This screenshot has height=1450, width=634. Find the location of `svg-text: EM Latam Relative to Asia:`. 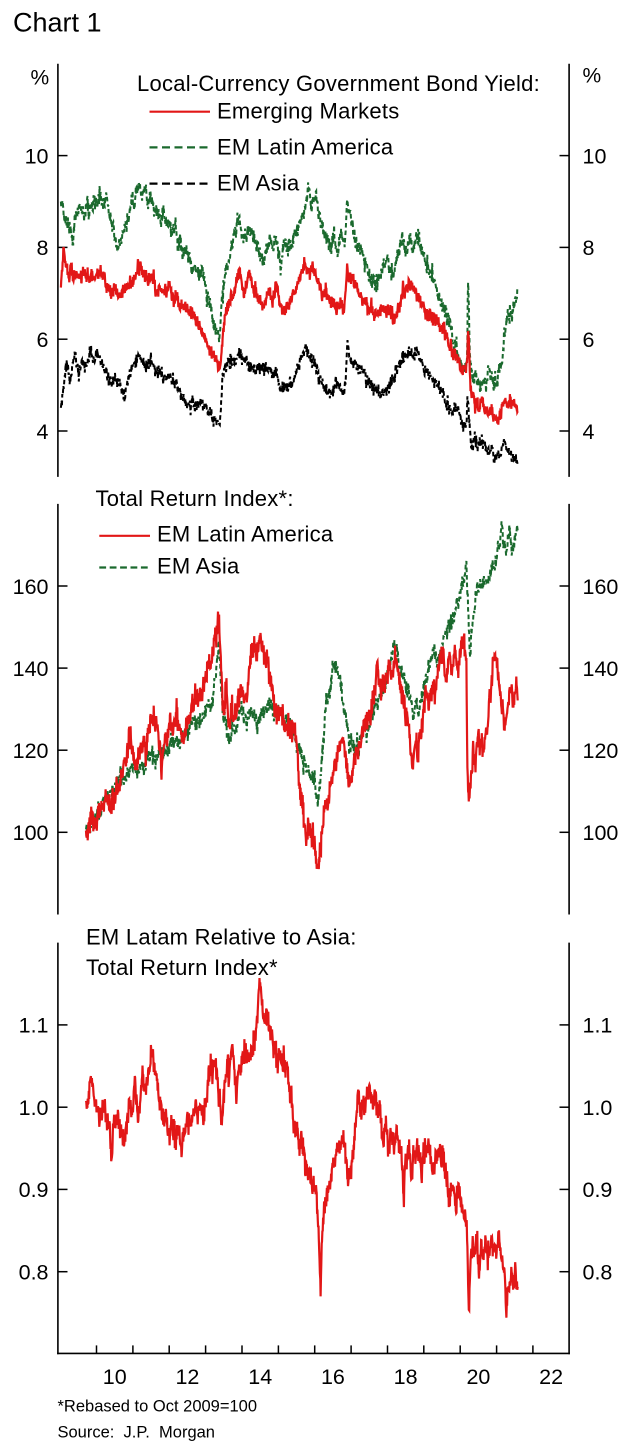

svg-text: EM Latam Relative to Asia: is located at coordinates (221, 937).